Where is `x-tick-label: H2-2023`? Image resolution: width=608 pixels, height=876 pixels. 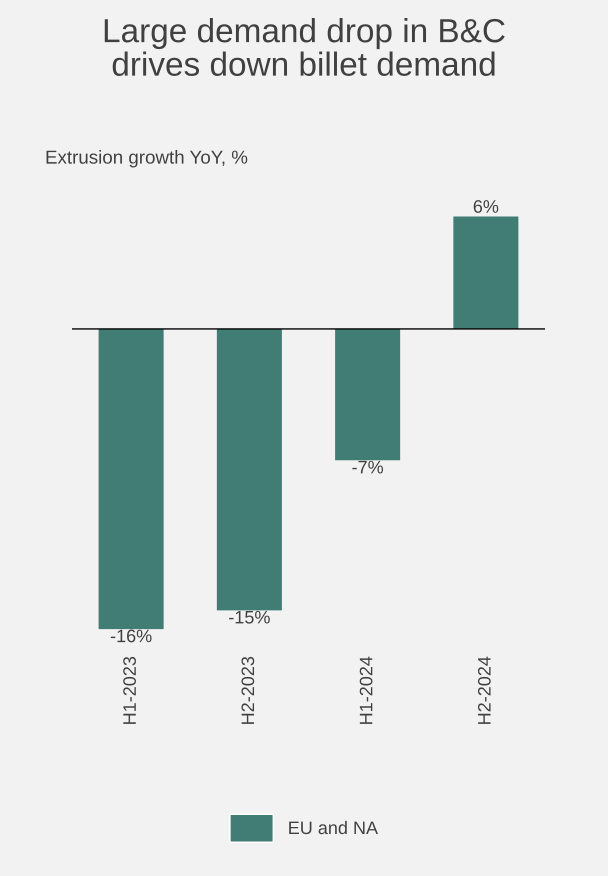 x-tick-label: H2-2023 is located at coordinates (247, 690).